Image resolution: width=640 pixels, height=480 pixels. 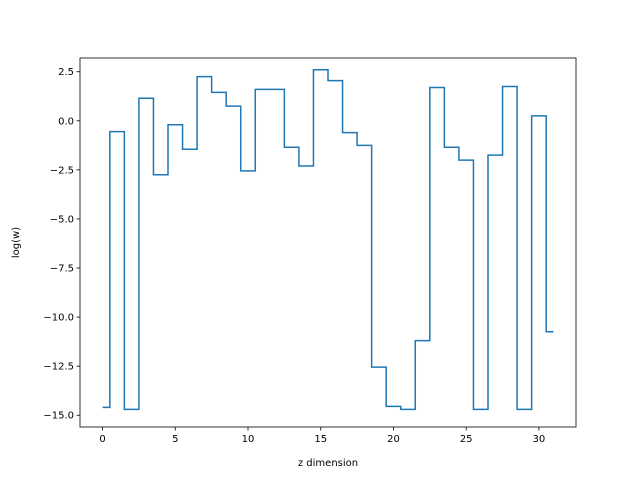 What do you see at coordinates (248, 439) in the screenshot?
I see `x-tick-label: 10` at bounding box center [248, 439].